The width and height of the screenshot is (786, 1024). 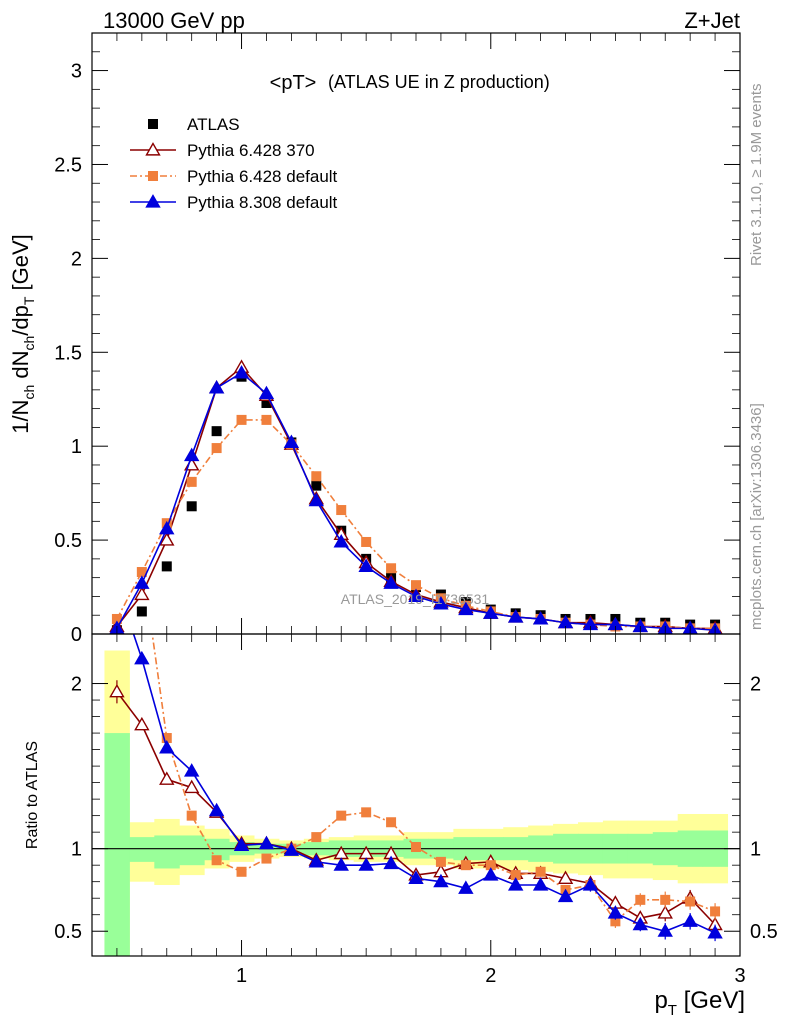 I want to click on analysis-watermark: ATLAS_2019_I1736531, so click(x=415, y=599).